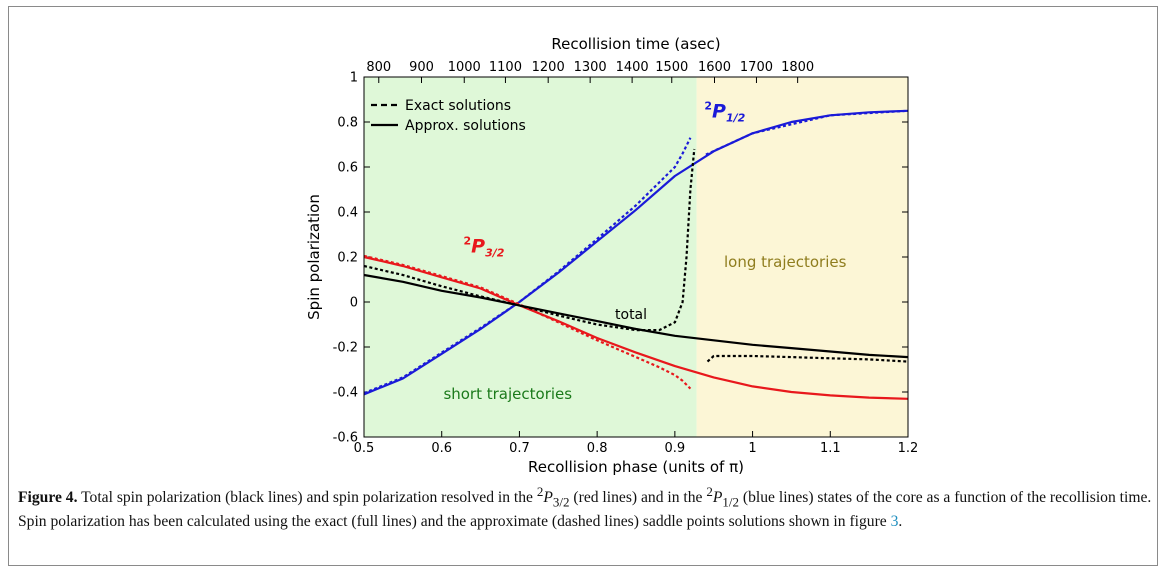 The height and width of the screenshot is (566, 1168). What do you see at coordinates (458, 106) in the screenshot?
I see `legend-label: Exact solutions` at bounding box center [458, 106].